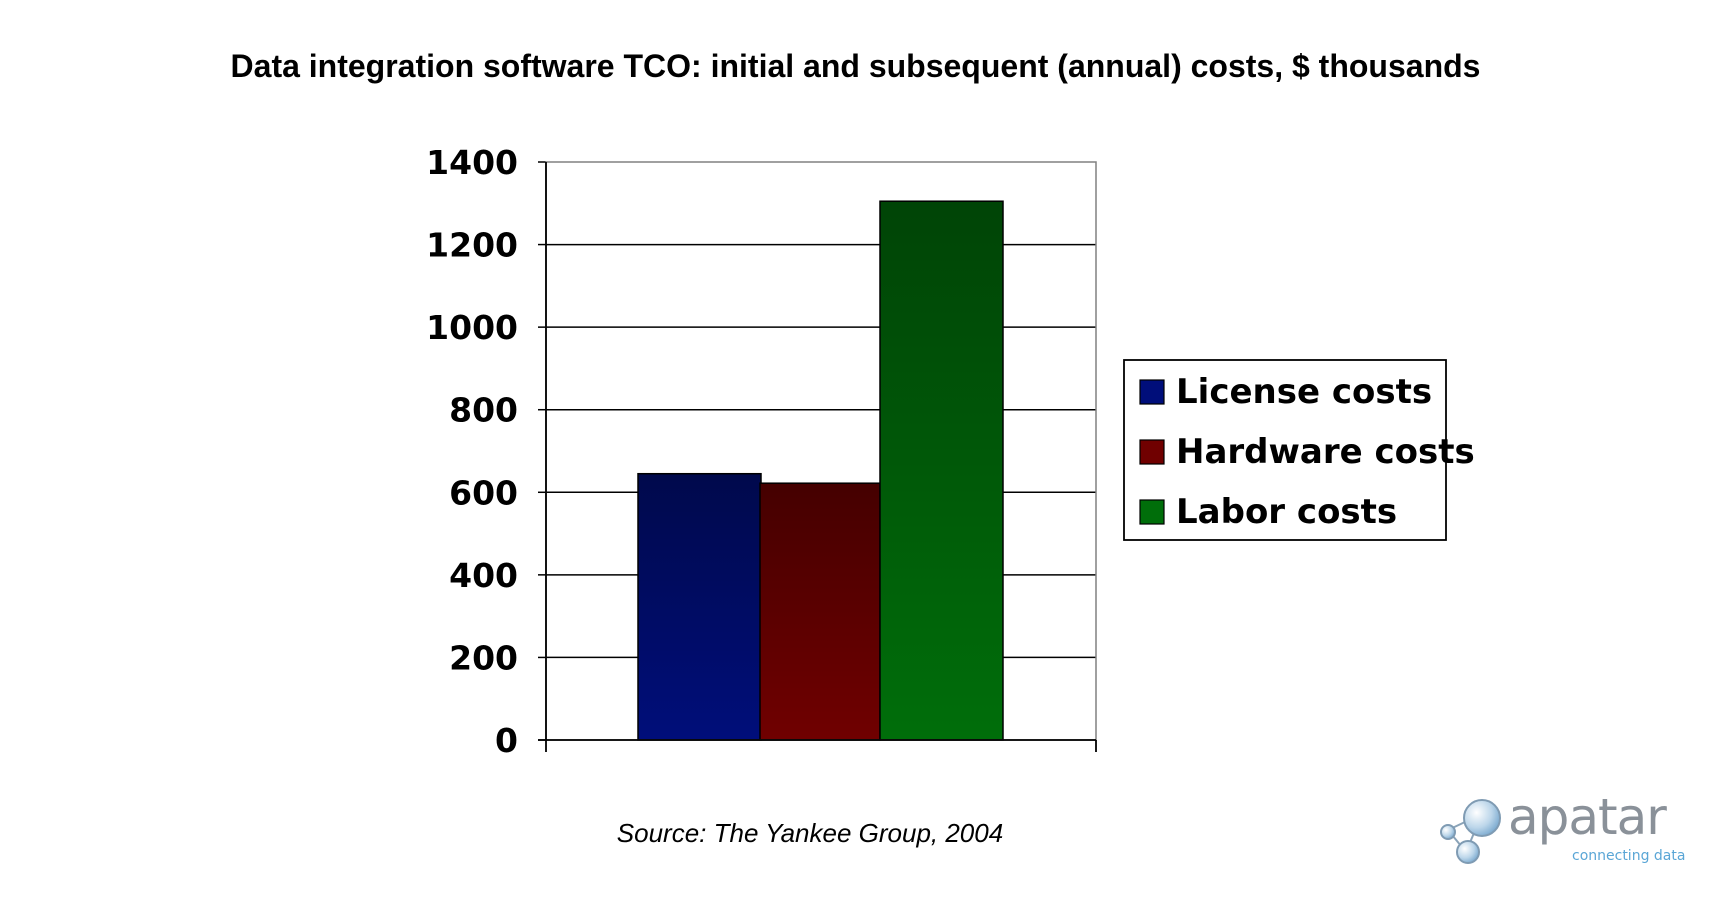 The width and height of the screenshot is (1711, 900). I want to click on legend-box, so click(1285, 450).